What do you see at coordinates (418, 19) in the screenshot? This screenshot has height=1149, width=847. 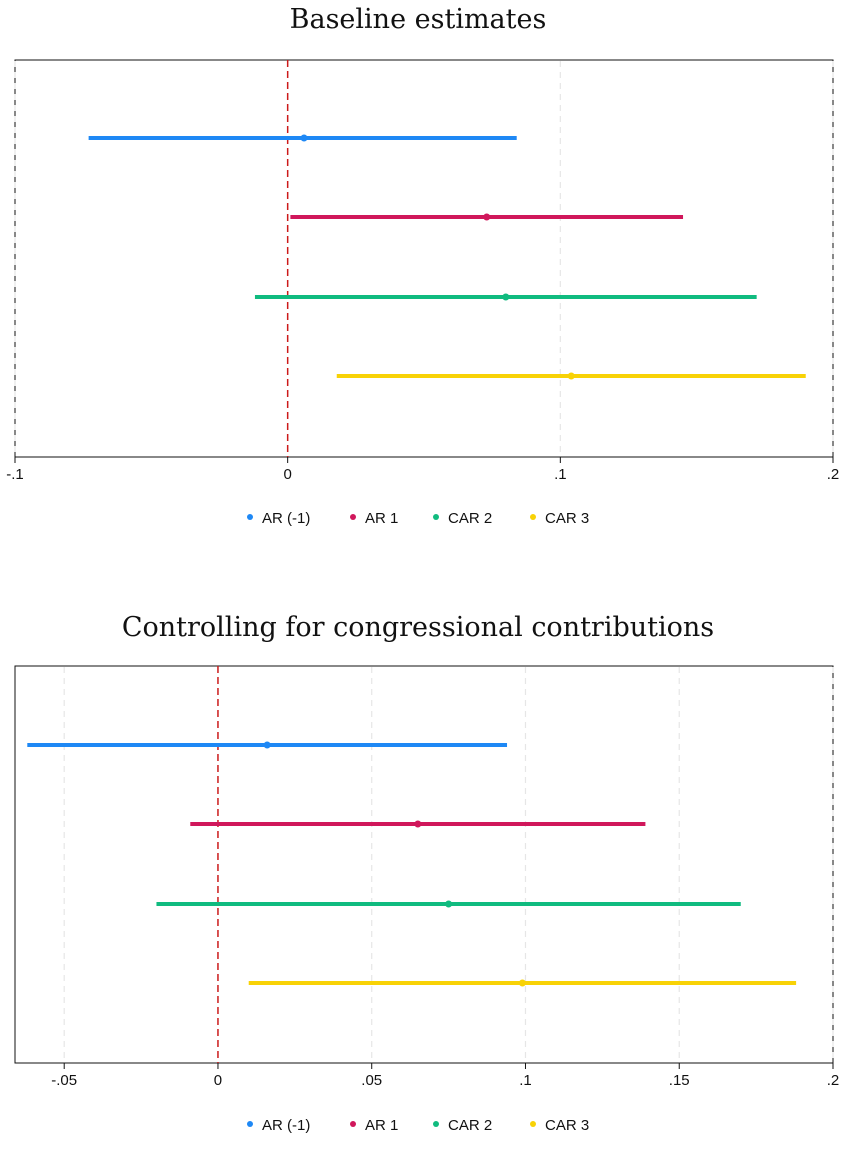 I see `panel-title: Baseline estimates` at bounding box center [418, 19].